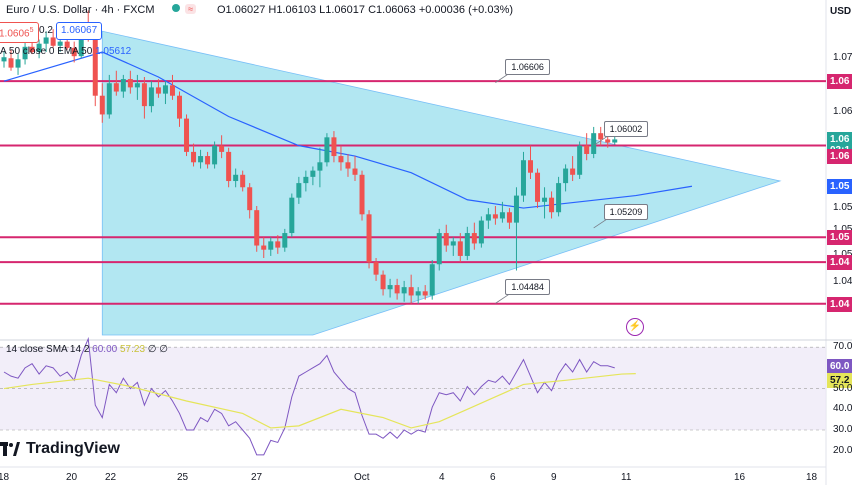  I want to click on time-tick-11: 18, so click(812, 477).